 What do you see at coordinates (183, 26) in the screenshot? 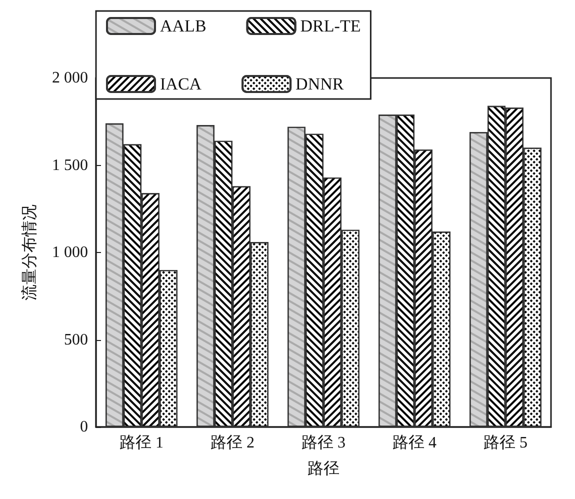
I see `legend-label: AALB` at bounding box center [183, 26].